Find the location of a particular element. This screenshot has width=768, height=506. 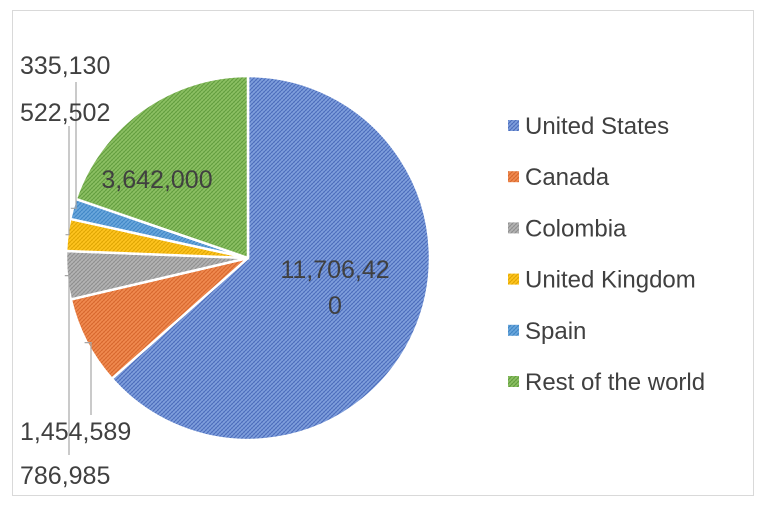

legend-item-canada: Canada is located at coordinates (559, 177).